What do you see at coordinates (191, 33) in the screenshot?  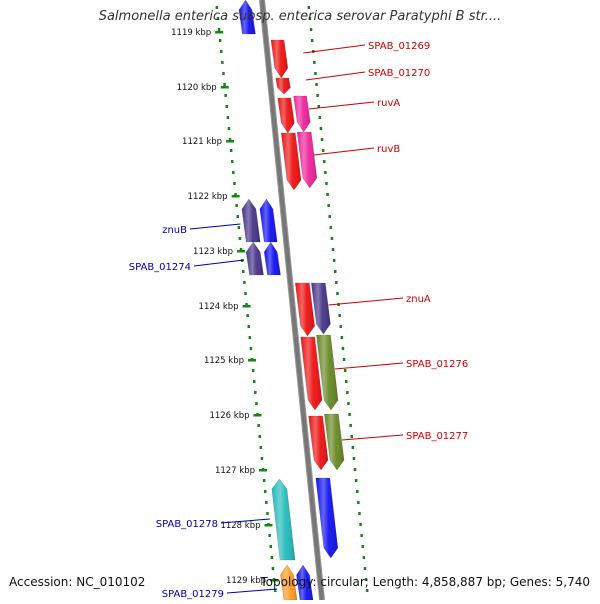 I see `kbp-label: 1119 kbp` at bounding box center [191, 33].